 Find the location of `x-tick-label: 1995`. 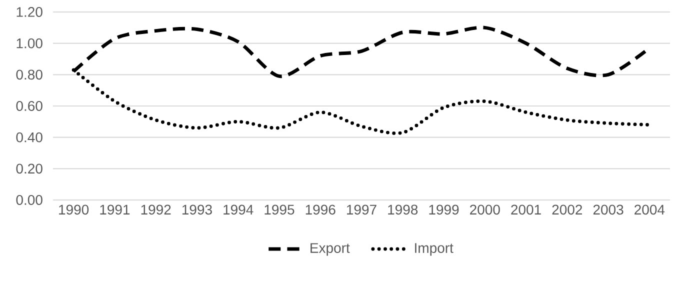

x-tick-label: 1995 is located at coordinates (279, 209).